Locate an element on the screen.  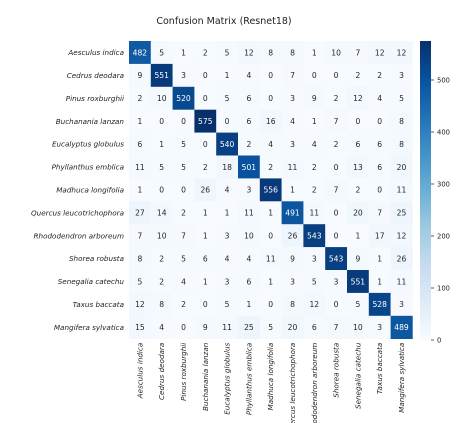
row-label: Senegalia catechu is located at coordinates (91, 281).